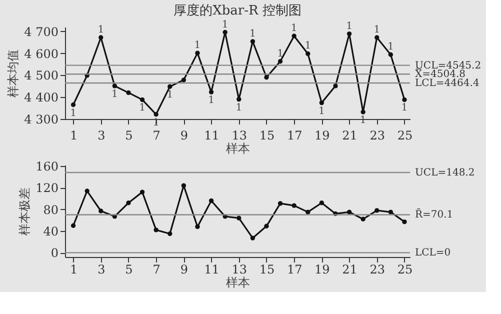 The width and height of the screenshot is (501, 314). Describe the element at coordinates (41, 75) in the screenshot. I see `y-tick-label: 4 500` at that location.